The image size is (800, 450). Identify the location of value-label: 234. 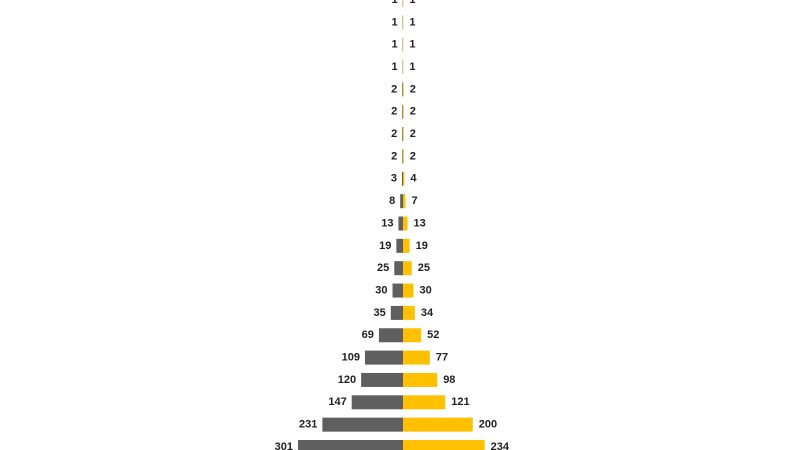
(500, 445).